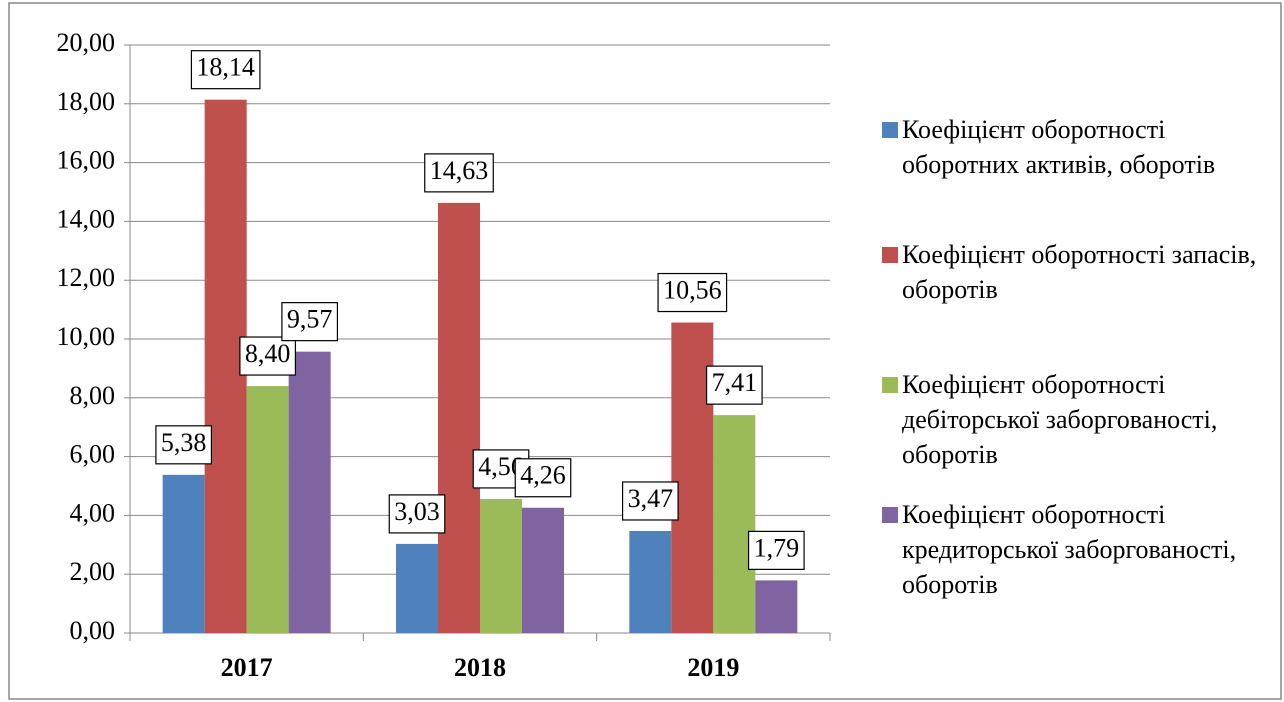 This screenshot has height=702, width=1284. Describe the element at coordinates (93, 454) in the screenshot. I see `y-tick-label: 6,00` at that location.